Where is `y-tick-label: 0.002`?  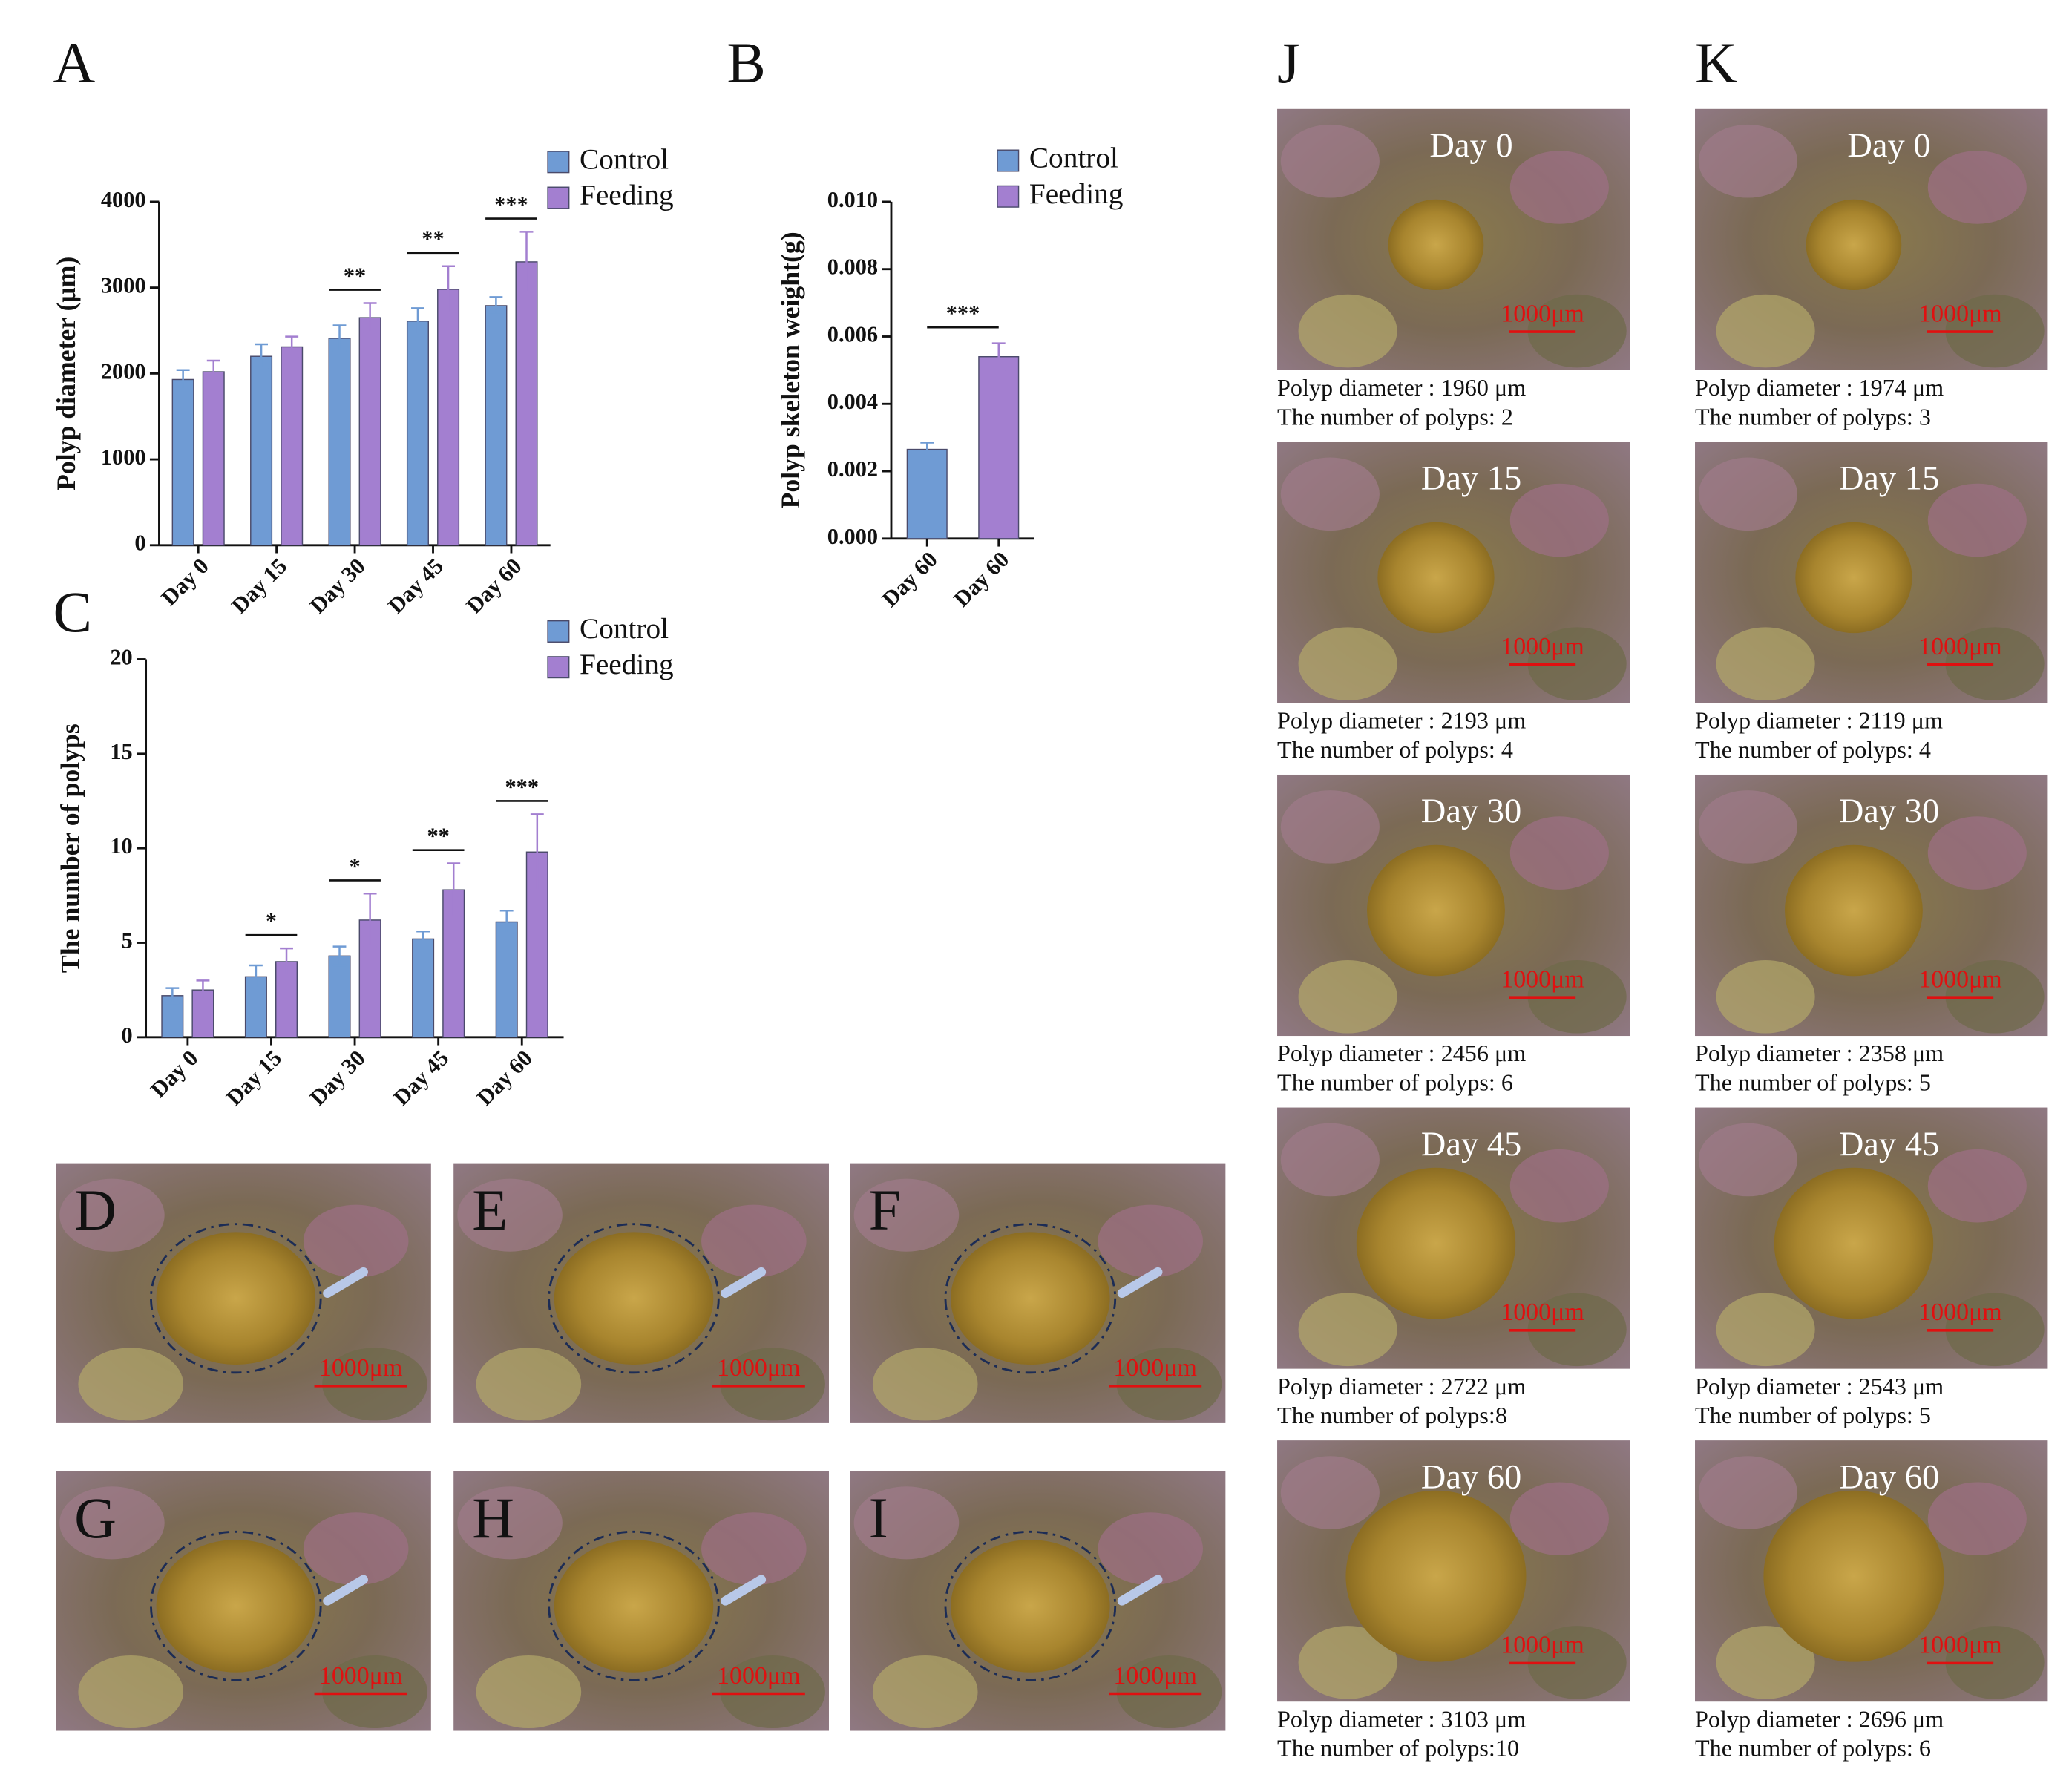 y-tick-label: 0.002 is located at coordinates (852, 469).